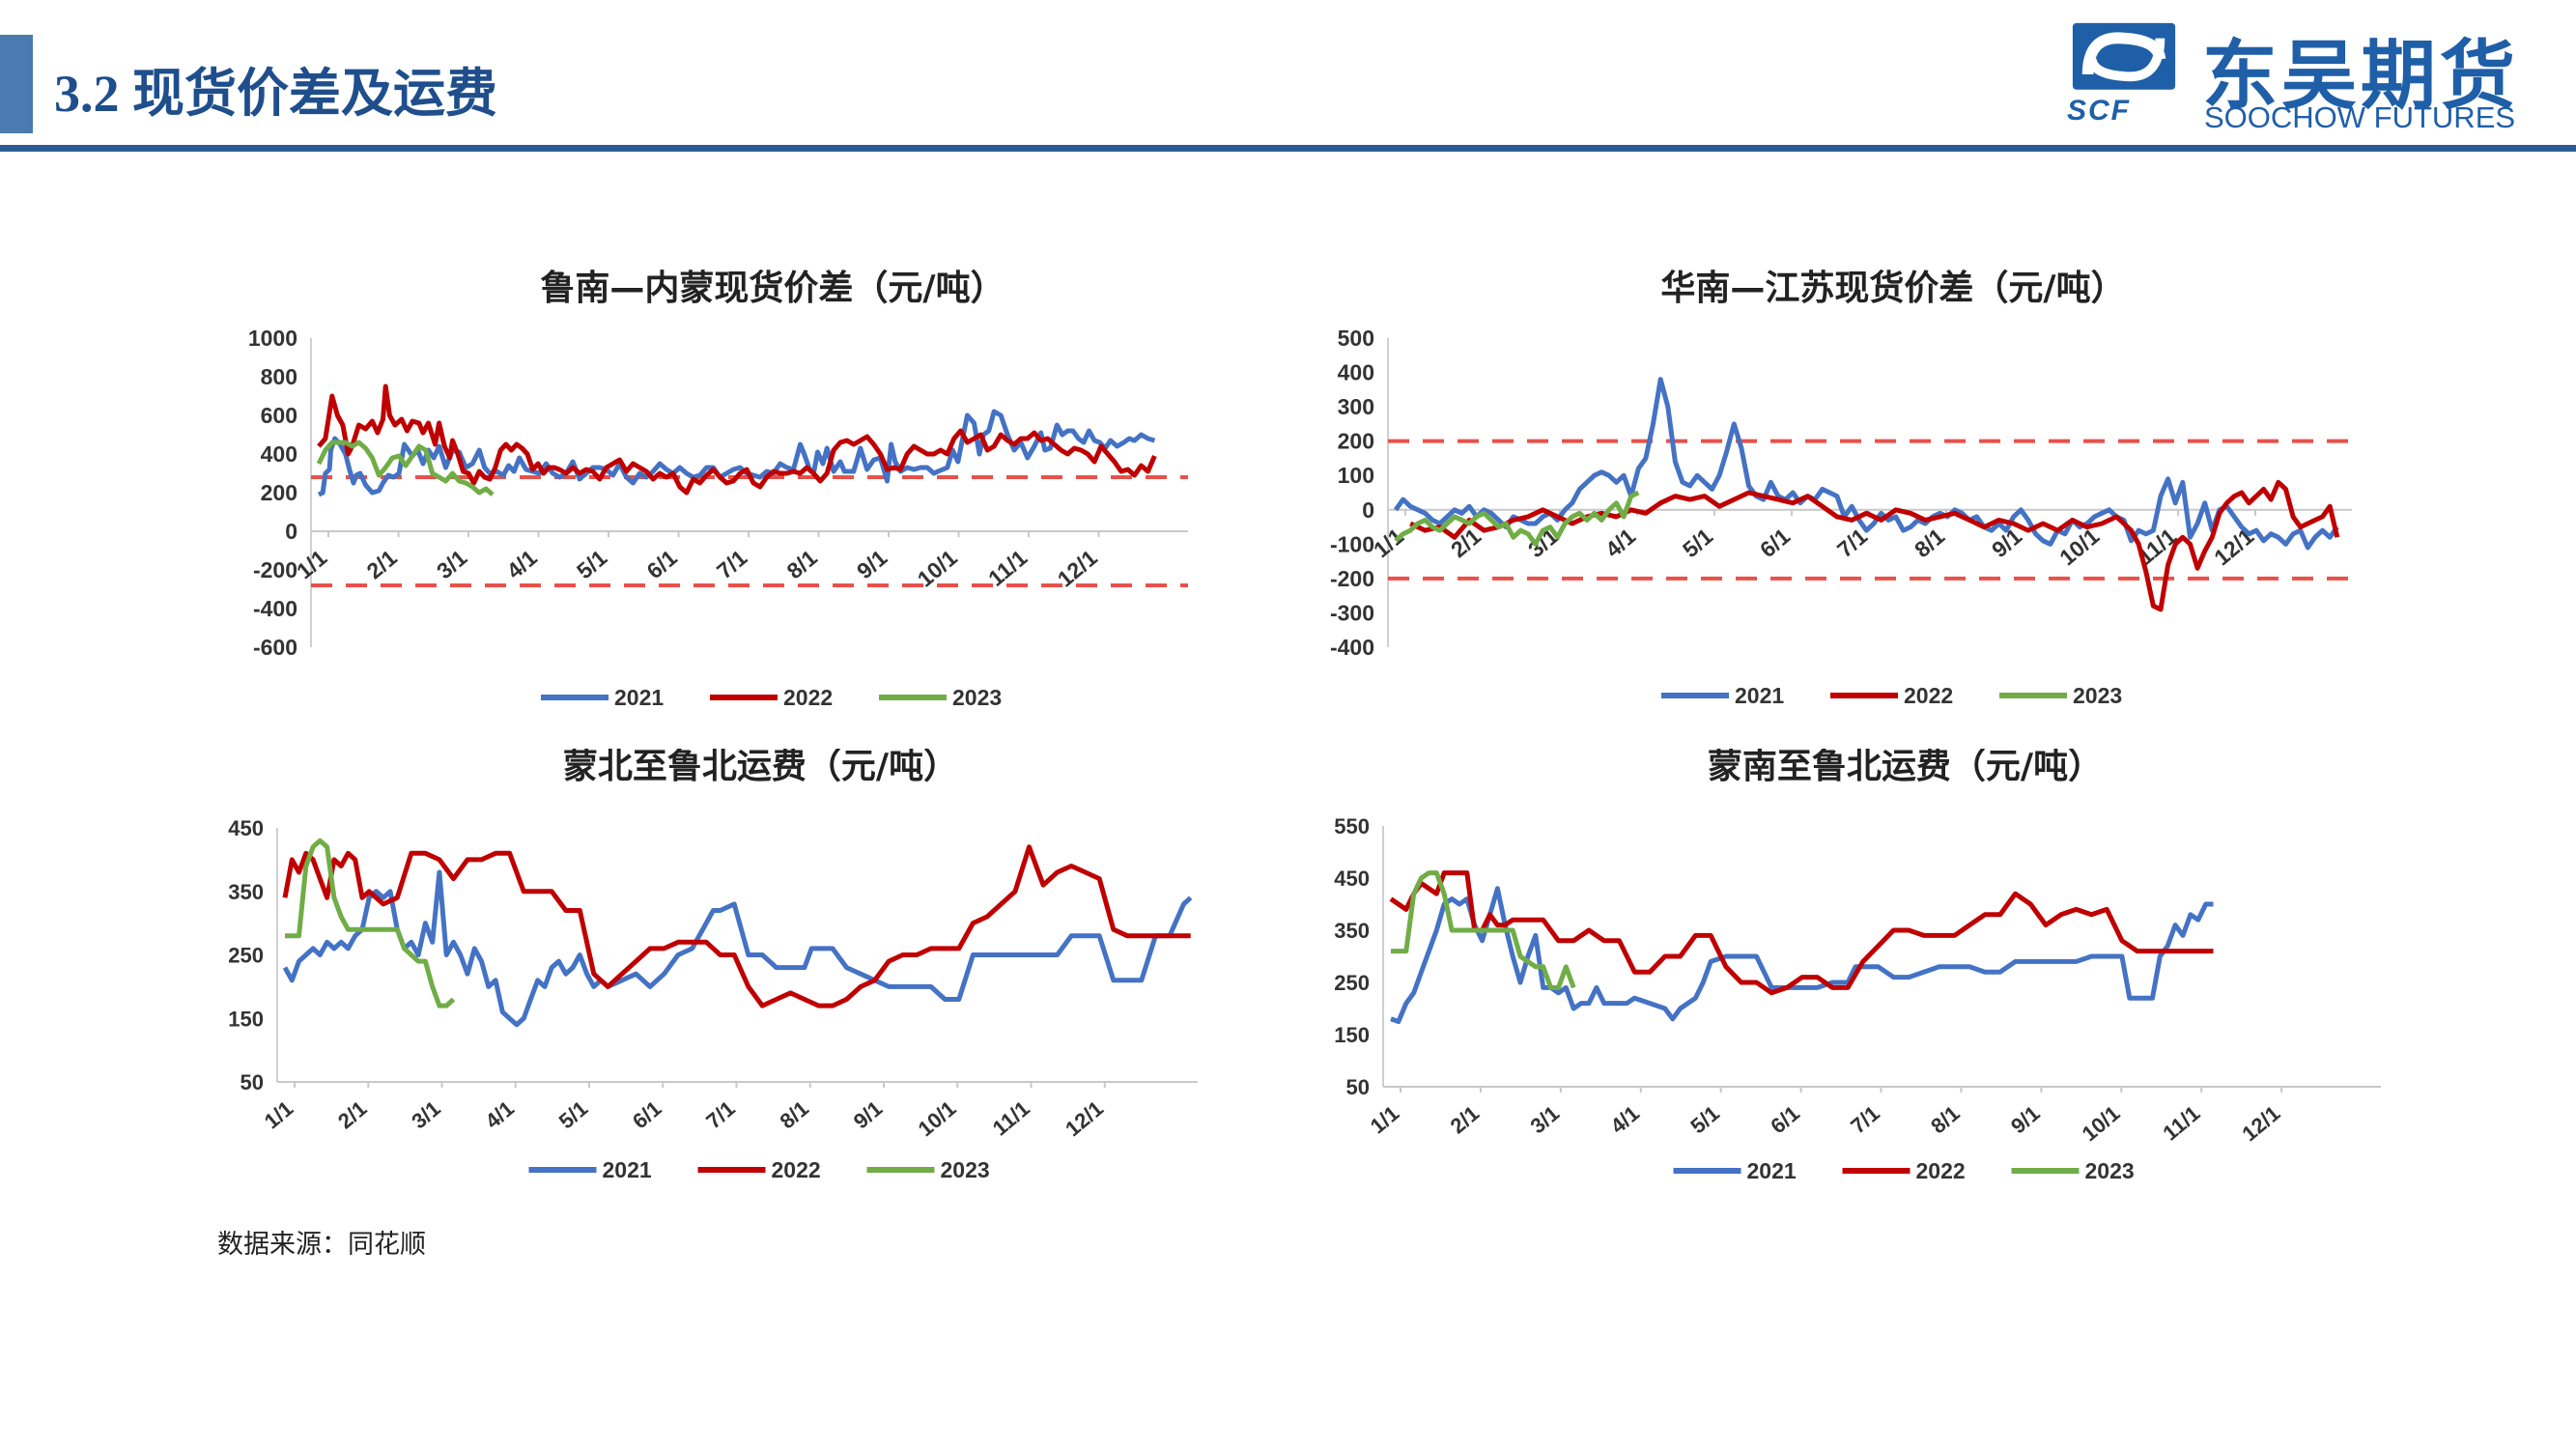 Image resolution: width=2576 pixels, height=1449 pixels. Describe the element at coordinates (279, 376) in the screenshot. I see `y-tick-label: 800` at that location.